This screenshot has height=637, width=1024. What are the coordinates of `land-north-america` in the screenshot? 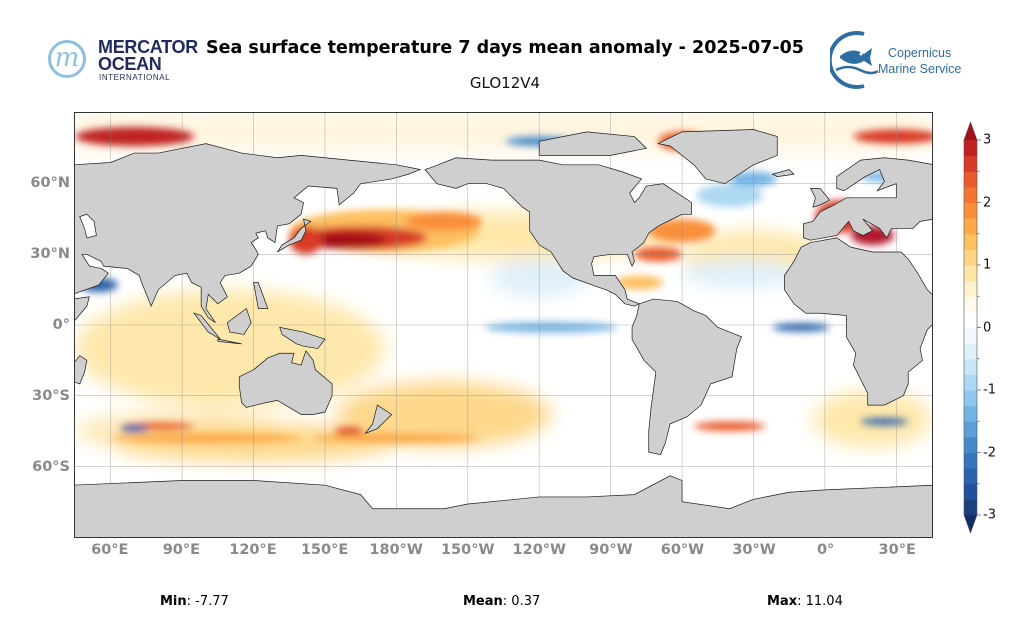 It's located at (558, 232).